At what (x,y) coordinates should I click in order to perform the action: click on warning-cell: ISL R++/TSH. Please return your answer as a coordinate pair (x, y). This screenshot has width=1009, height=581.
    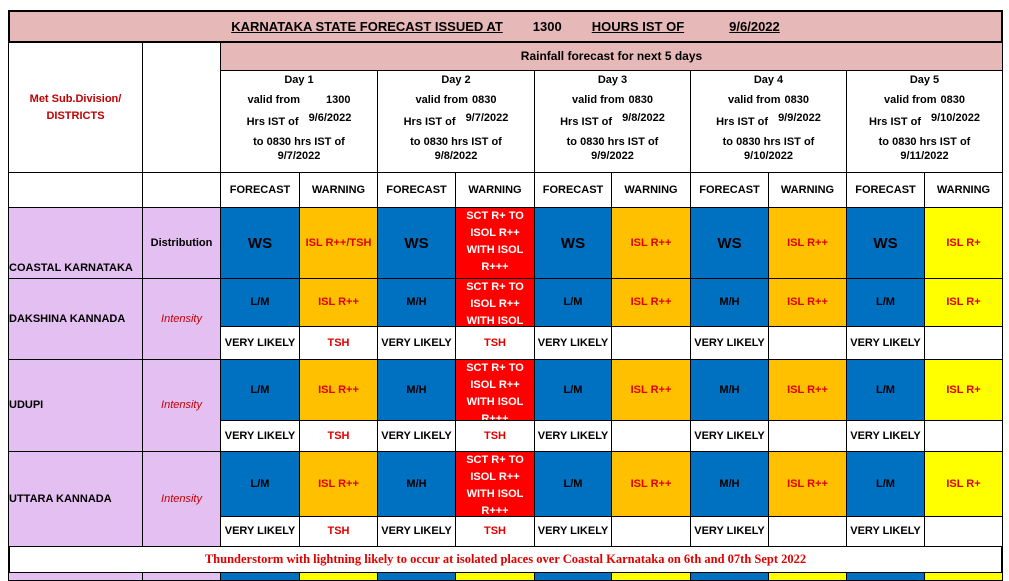
    Looking at the image, I should click on (338, 243).